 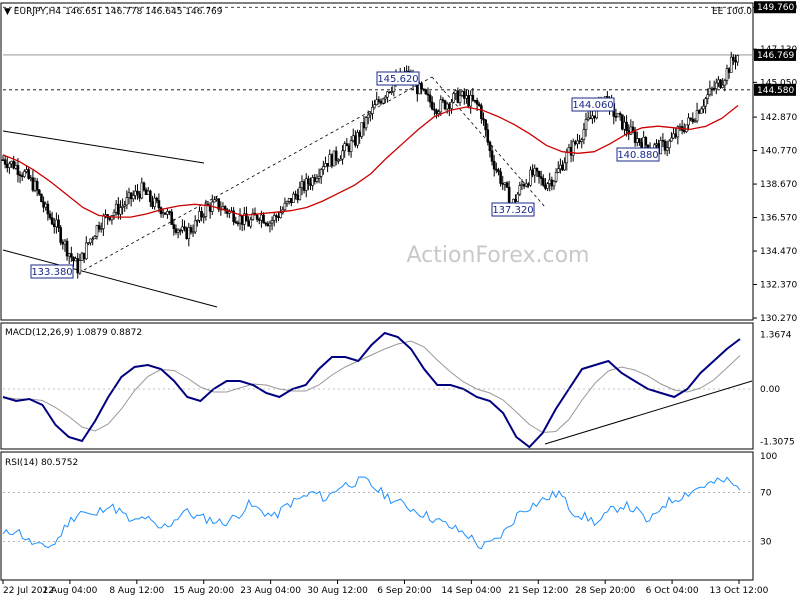 I want to click on x-tick-label: 14 Sep 04:00, so click(x=471, y=591).